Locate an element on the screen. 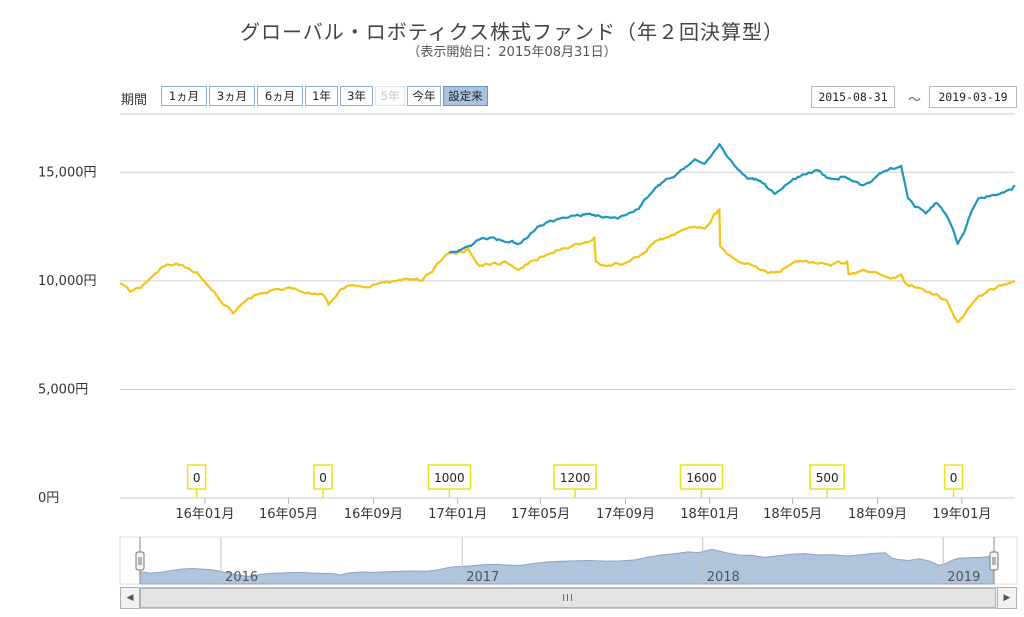 This screenshot has width=1024, height=617. x-tick-label: 18年05月 is located at coordinates (792, 514).